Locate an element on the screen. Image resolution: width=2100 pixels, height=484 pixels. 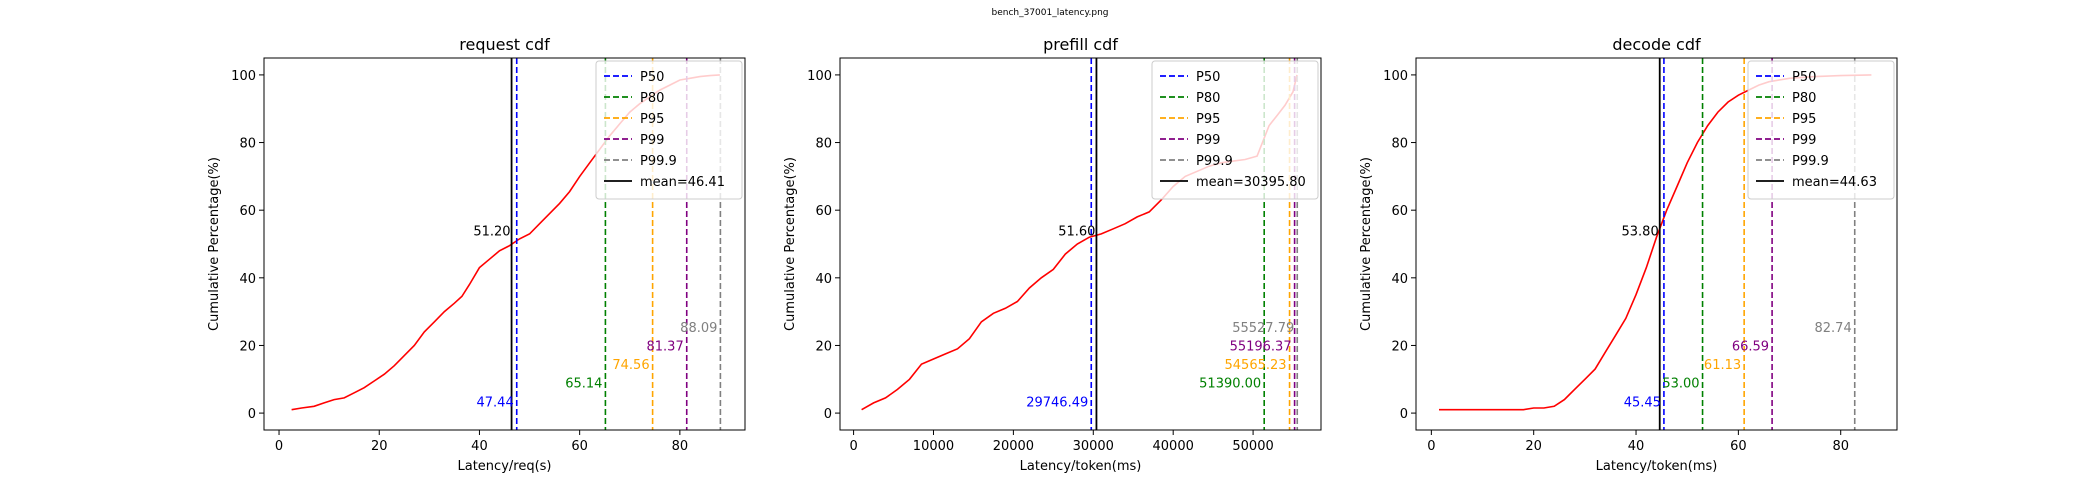
percentile-label-p95: 61.13 is located at coordinates (1722, 365).